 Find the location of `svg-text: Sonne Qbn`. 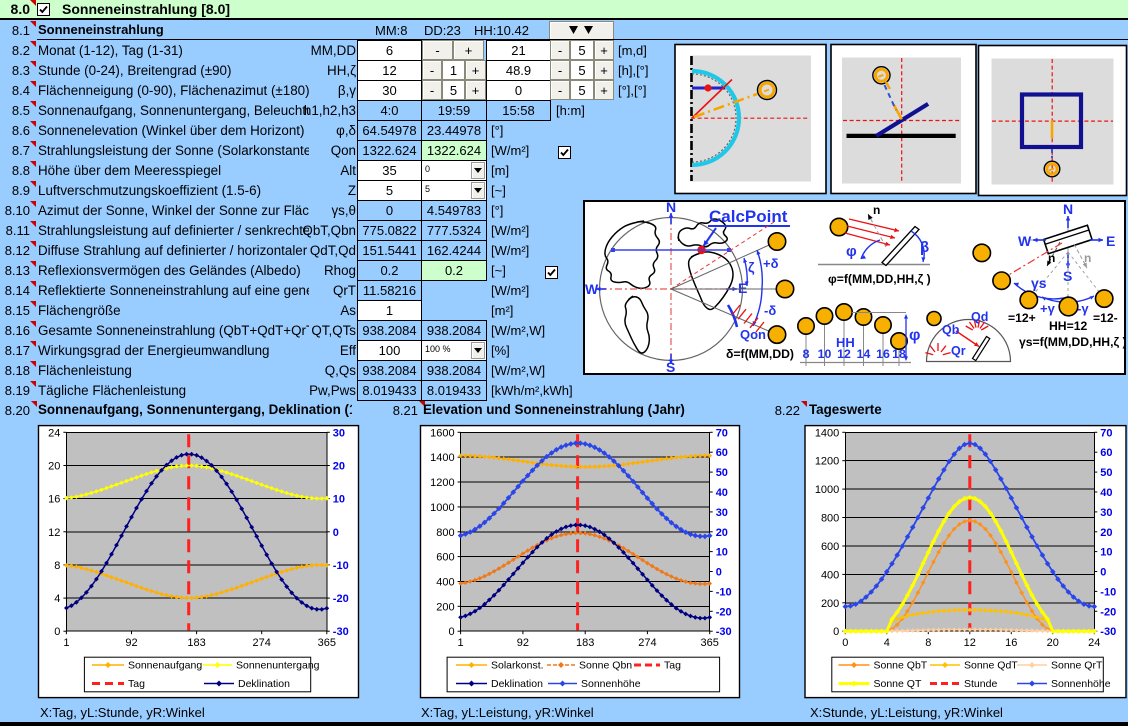

svg-text: Sonne Qbn is located at coordinates (605, 666).